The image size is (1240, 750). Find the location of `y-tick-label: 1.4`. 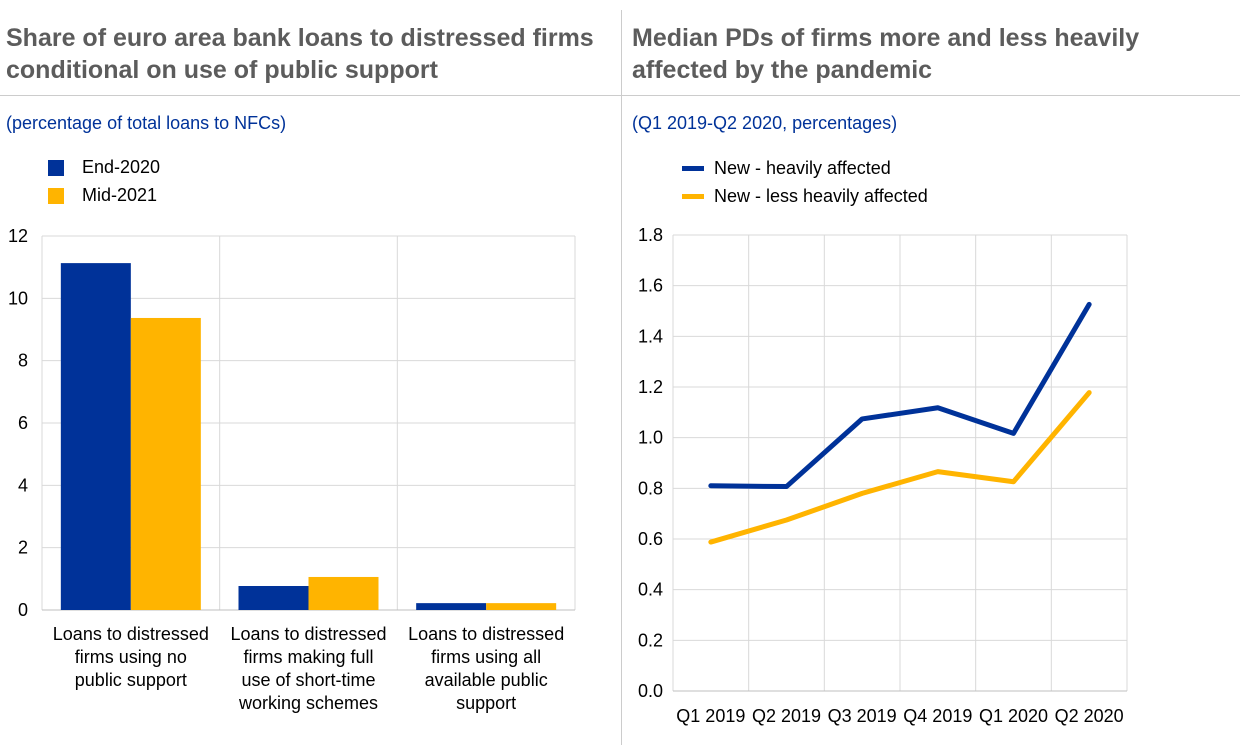

y-tick-label: 1.4 is located at coordinates (650, 336).